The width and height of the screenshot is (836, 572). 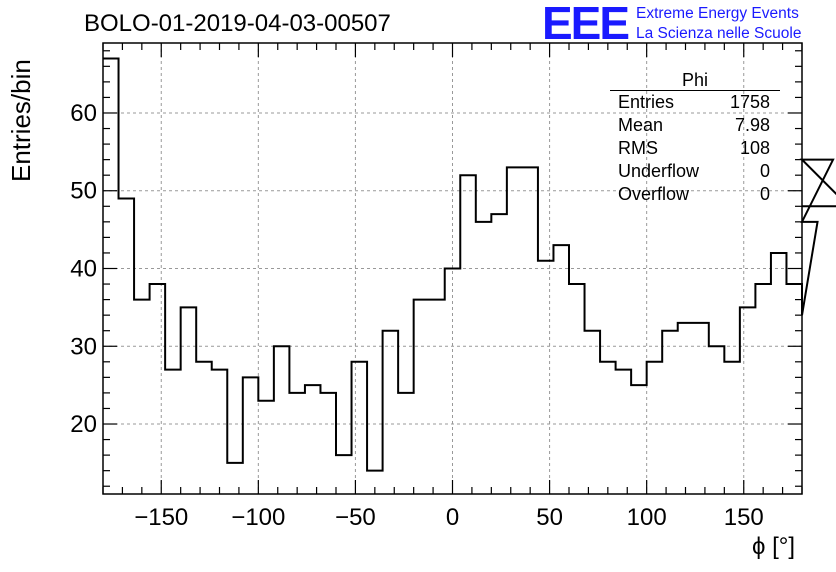 What do you see at coordinates (83, 191) in the screenshot?
I see `y-tick-label: 50` at bounding box center [83, 191].